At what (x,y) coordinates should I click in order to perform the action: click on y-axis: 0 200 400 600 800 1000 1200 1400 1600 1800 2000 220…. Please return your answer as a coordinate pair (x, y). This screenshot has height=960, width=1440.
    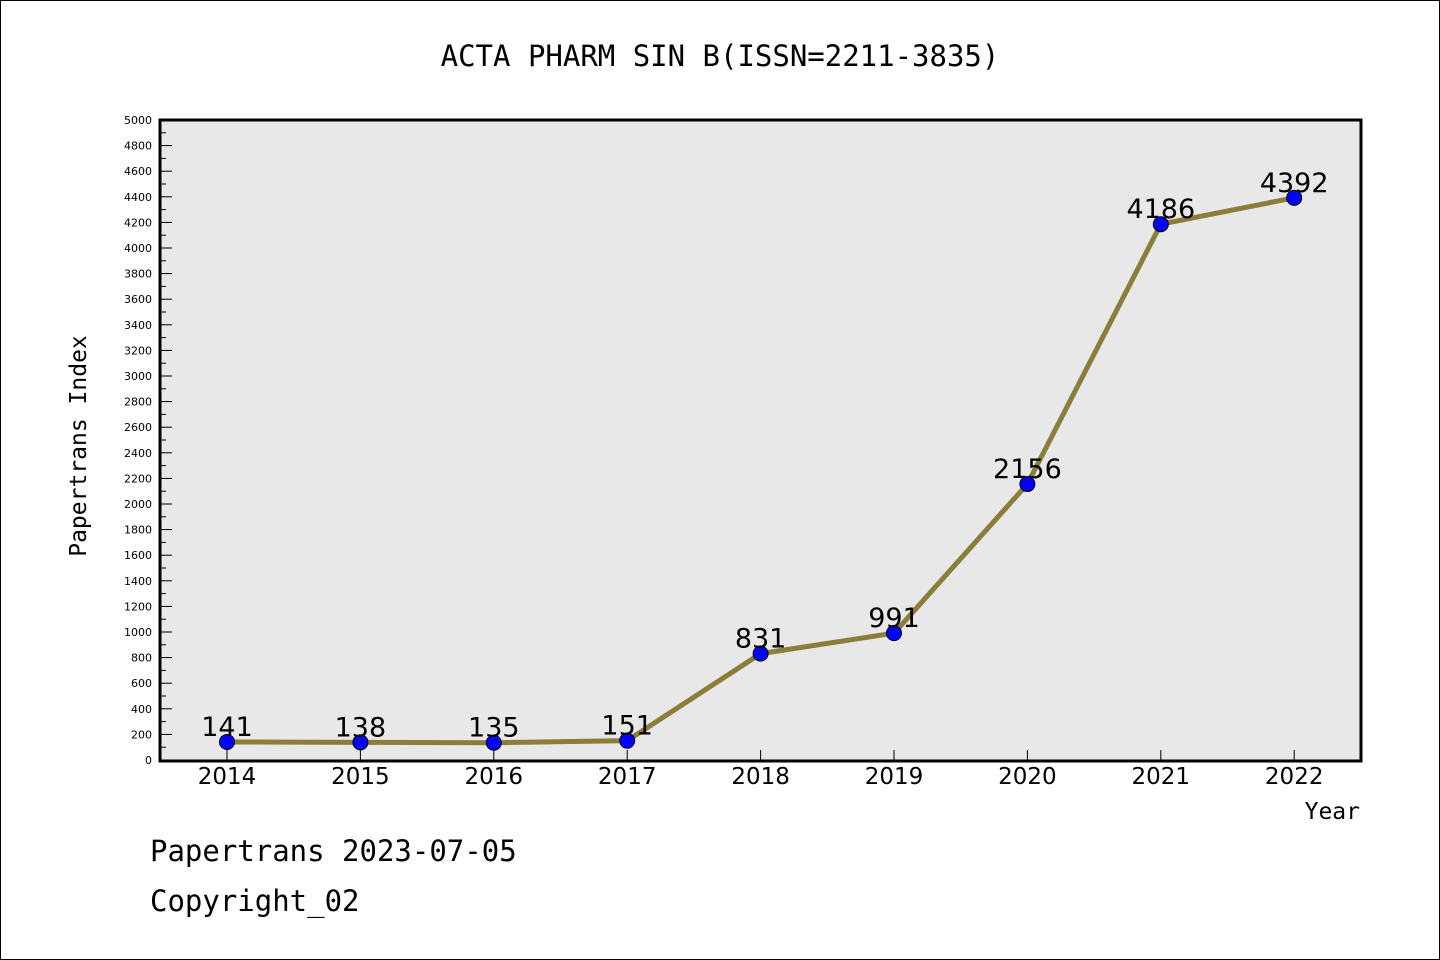
    Looking at the image, I should click on (148, 440).